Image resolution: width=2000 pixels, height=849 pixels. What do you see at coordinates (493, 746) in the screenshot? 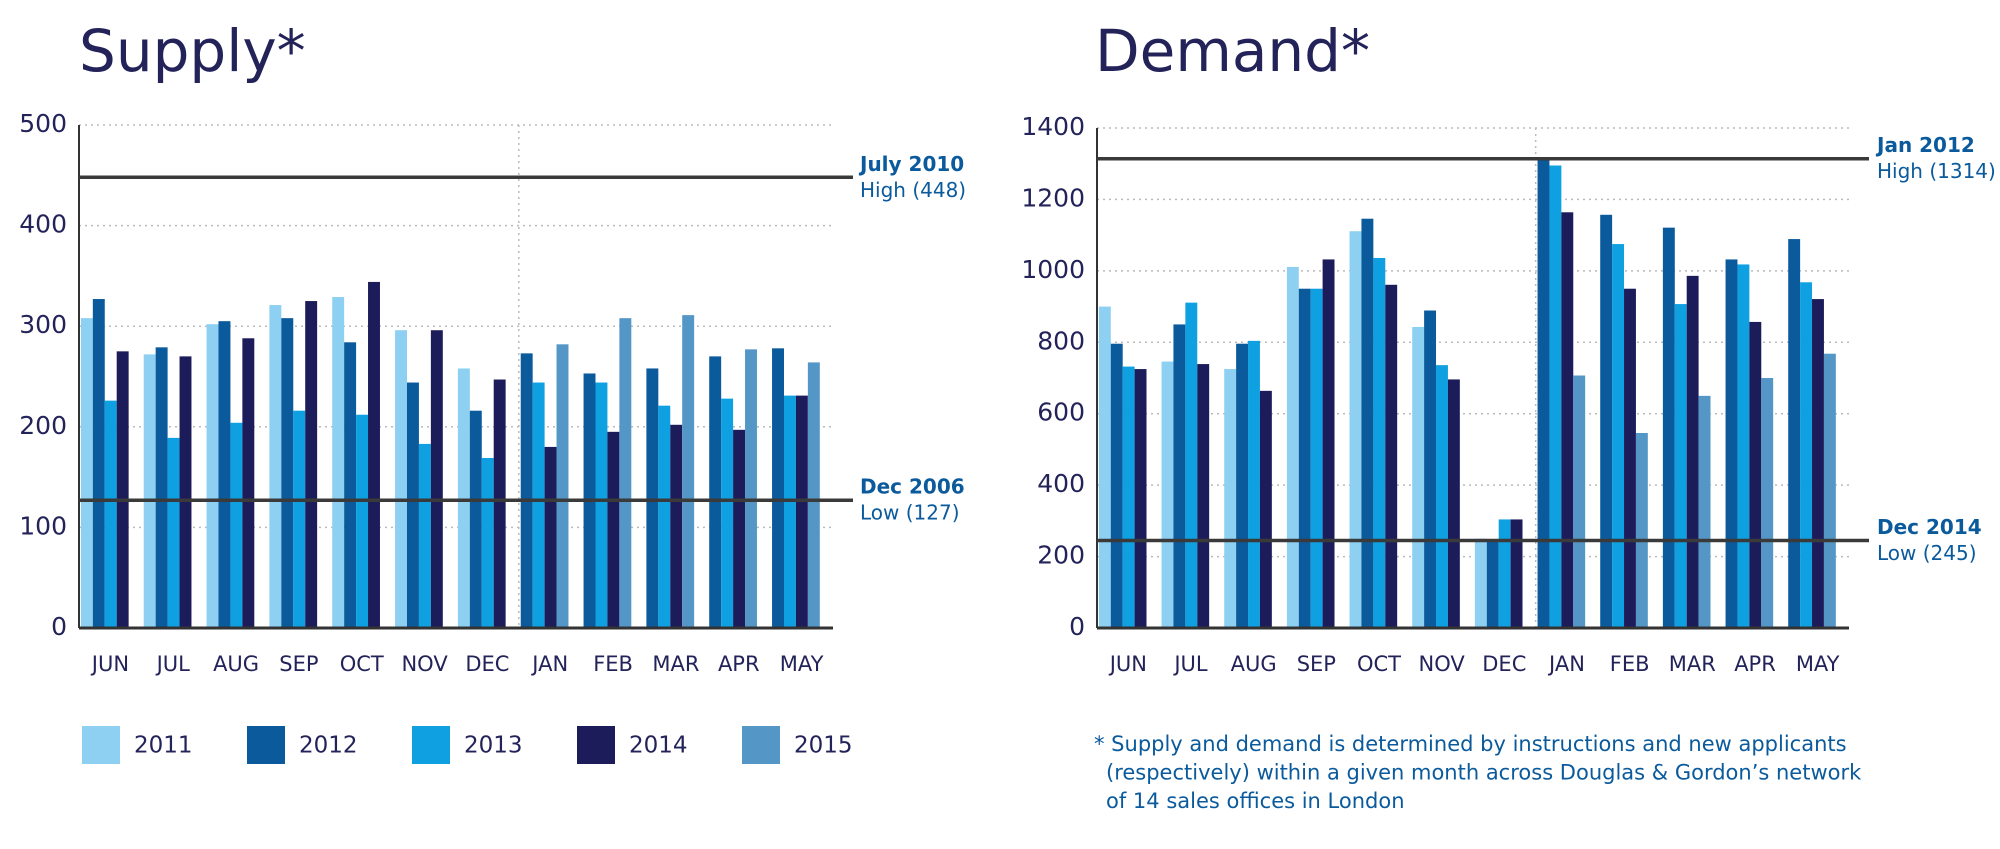
I see `legend-label: 2013` at bounding box center [493, 746].